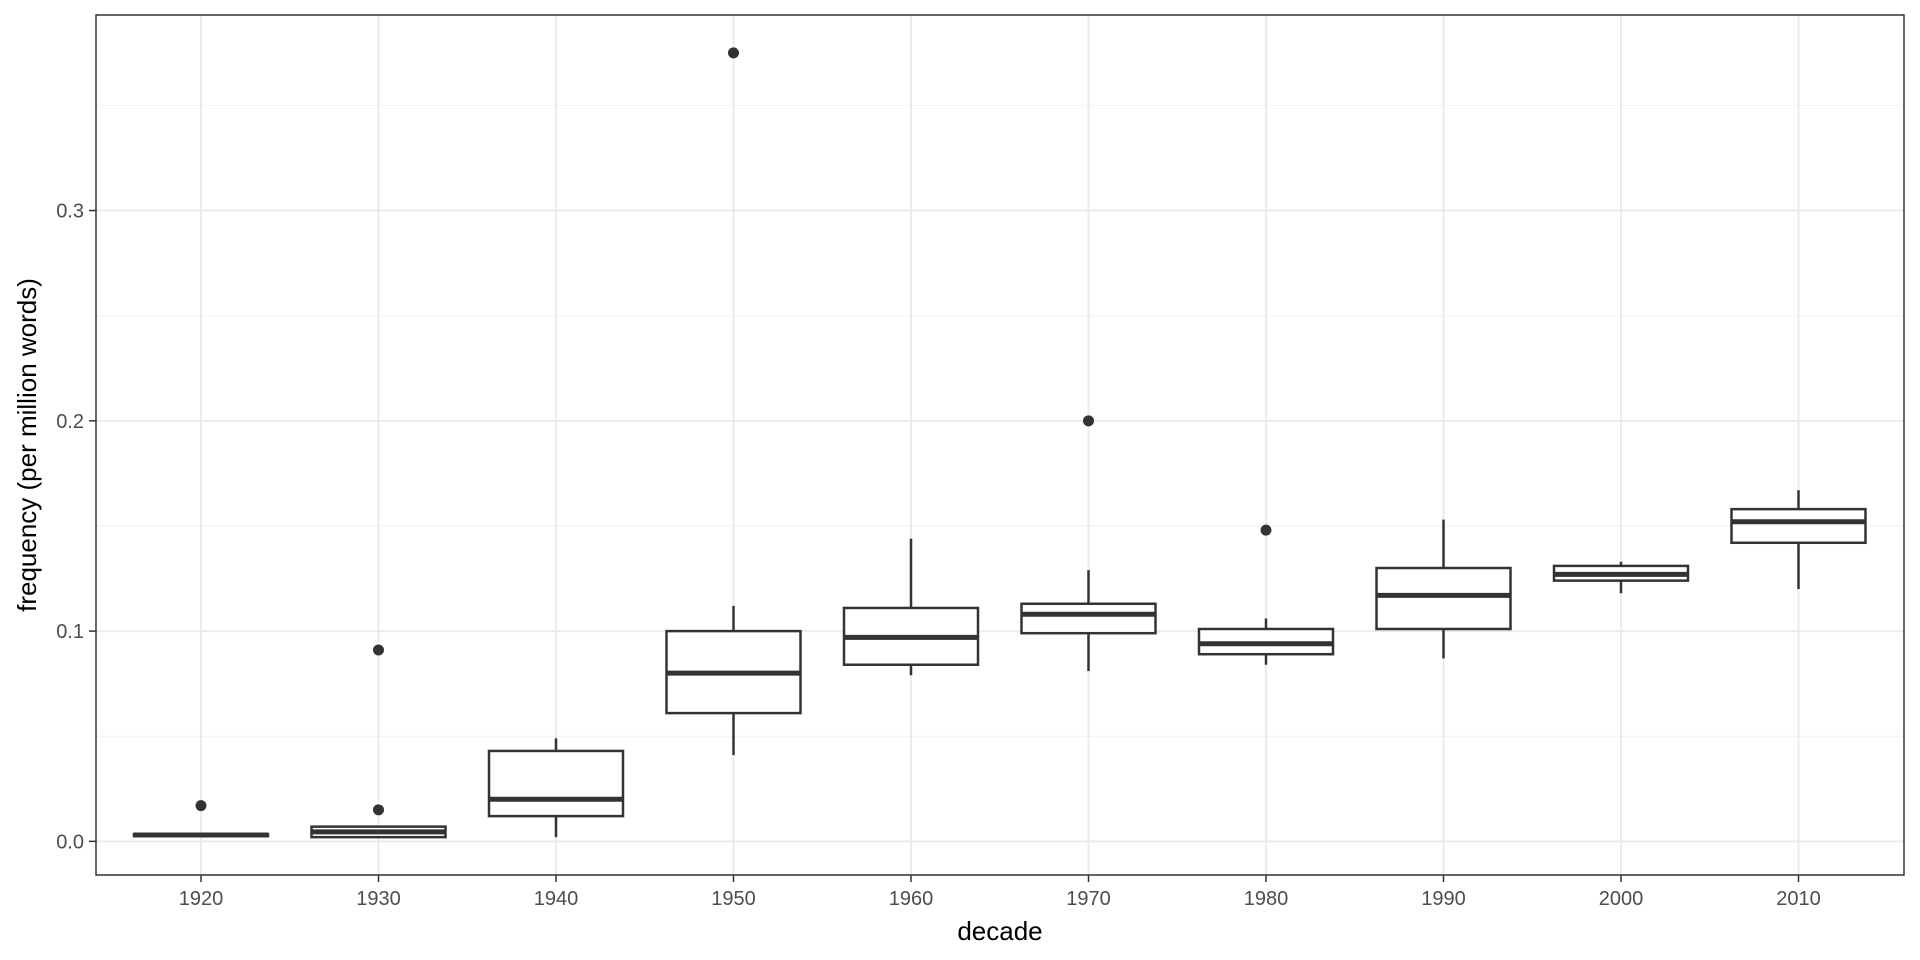 This screenshot has height=960, width=1920. Describe the element at coordinates (556, 899) in the screenshot. I see `x-tick-label: 1940` at that location.